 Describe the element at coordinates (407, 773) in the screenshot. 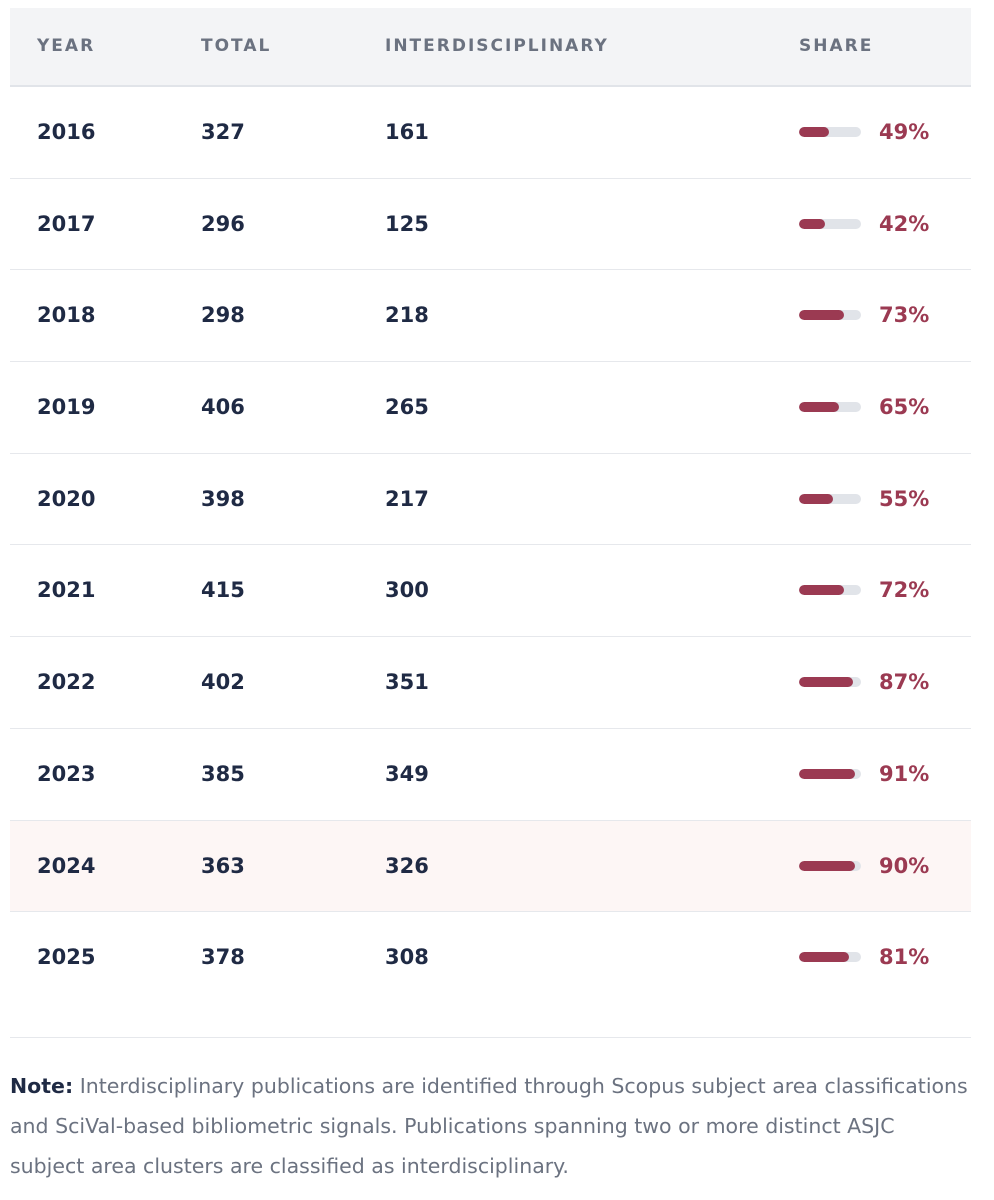

I see `interdisciplinary-cell: 349` at that location.